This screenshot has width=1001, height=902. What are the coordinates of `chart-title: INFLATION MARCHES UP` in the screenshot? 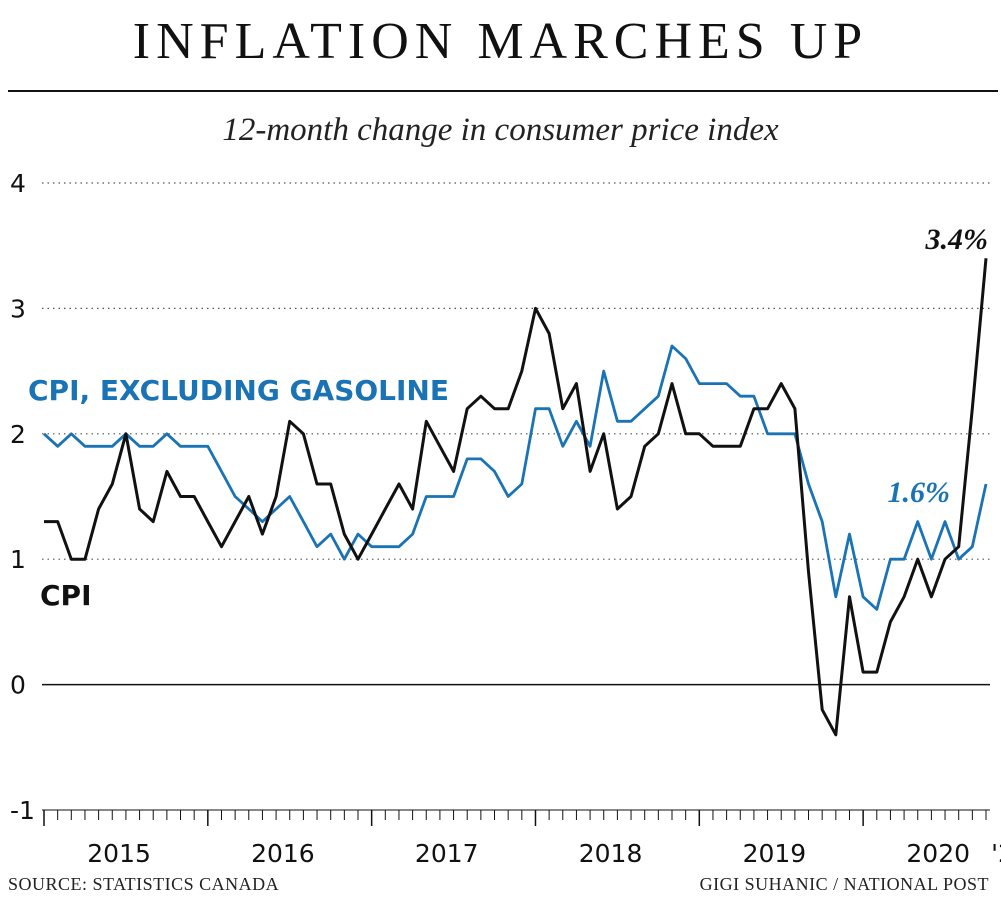 It's located at (500, 41).